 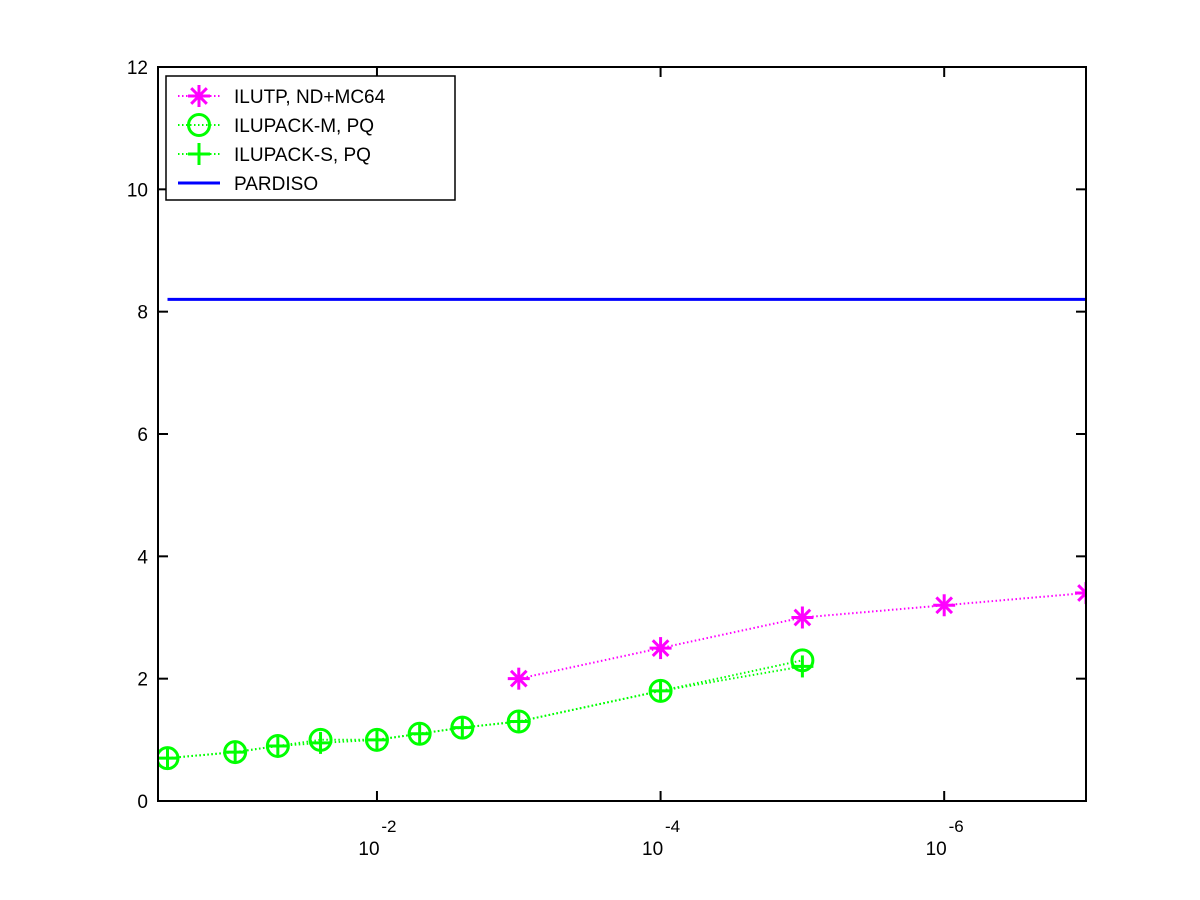 I want to click on legend-label: ILUPACK-M, PQ, so click(x=304, y=126).